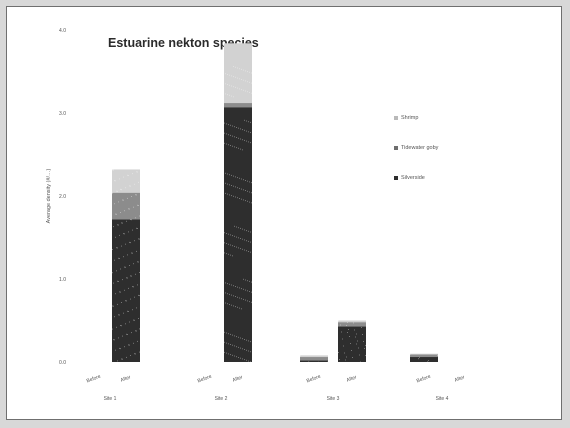 Image resolution: width=570 pixels, height=428 pixels. Describe the element at coordinates (396, 148) in the screenshot. I see `legend-swatch-tidewater-goby` at that location.